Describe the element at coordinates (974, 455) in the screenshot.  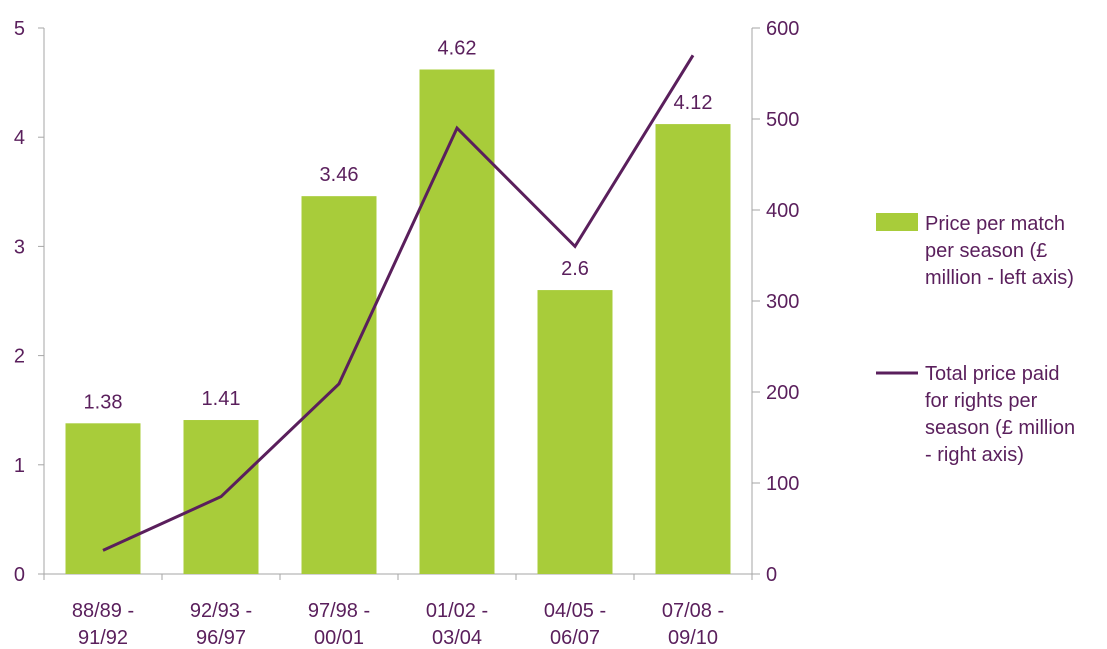
I see `legend-label-line: - right axis)` at that location.